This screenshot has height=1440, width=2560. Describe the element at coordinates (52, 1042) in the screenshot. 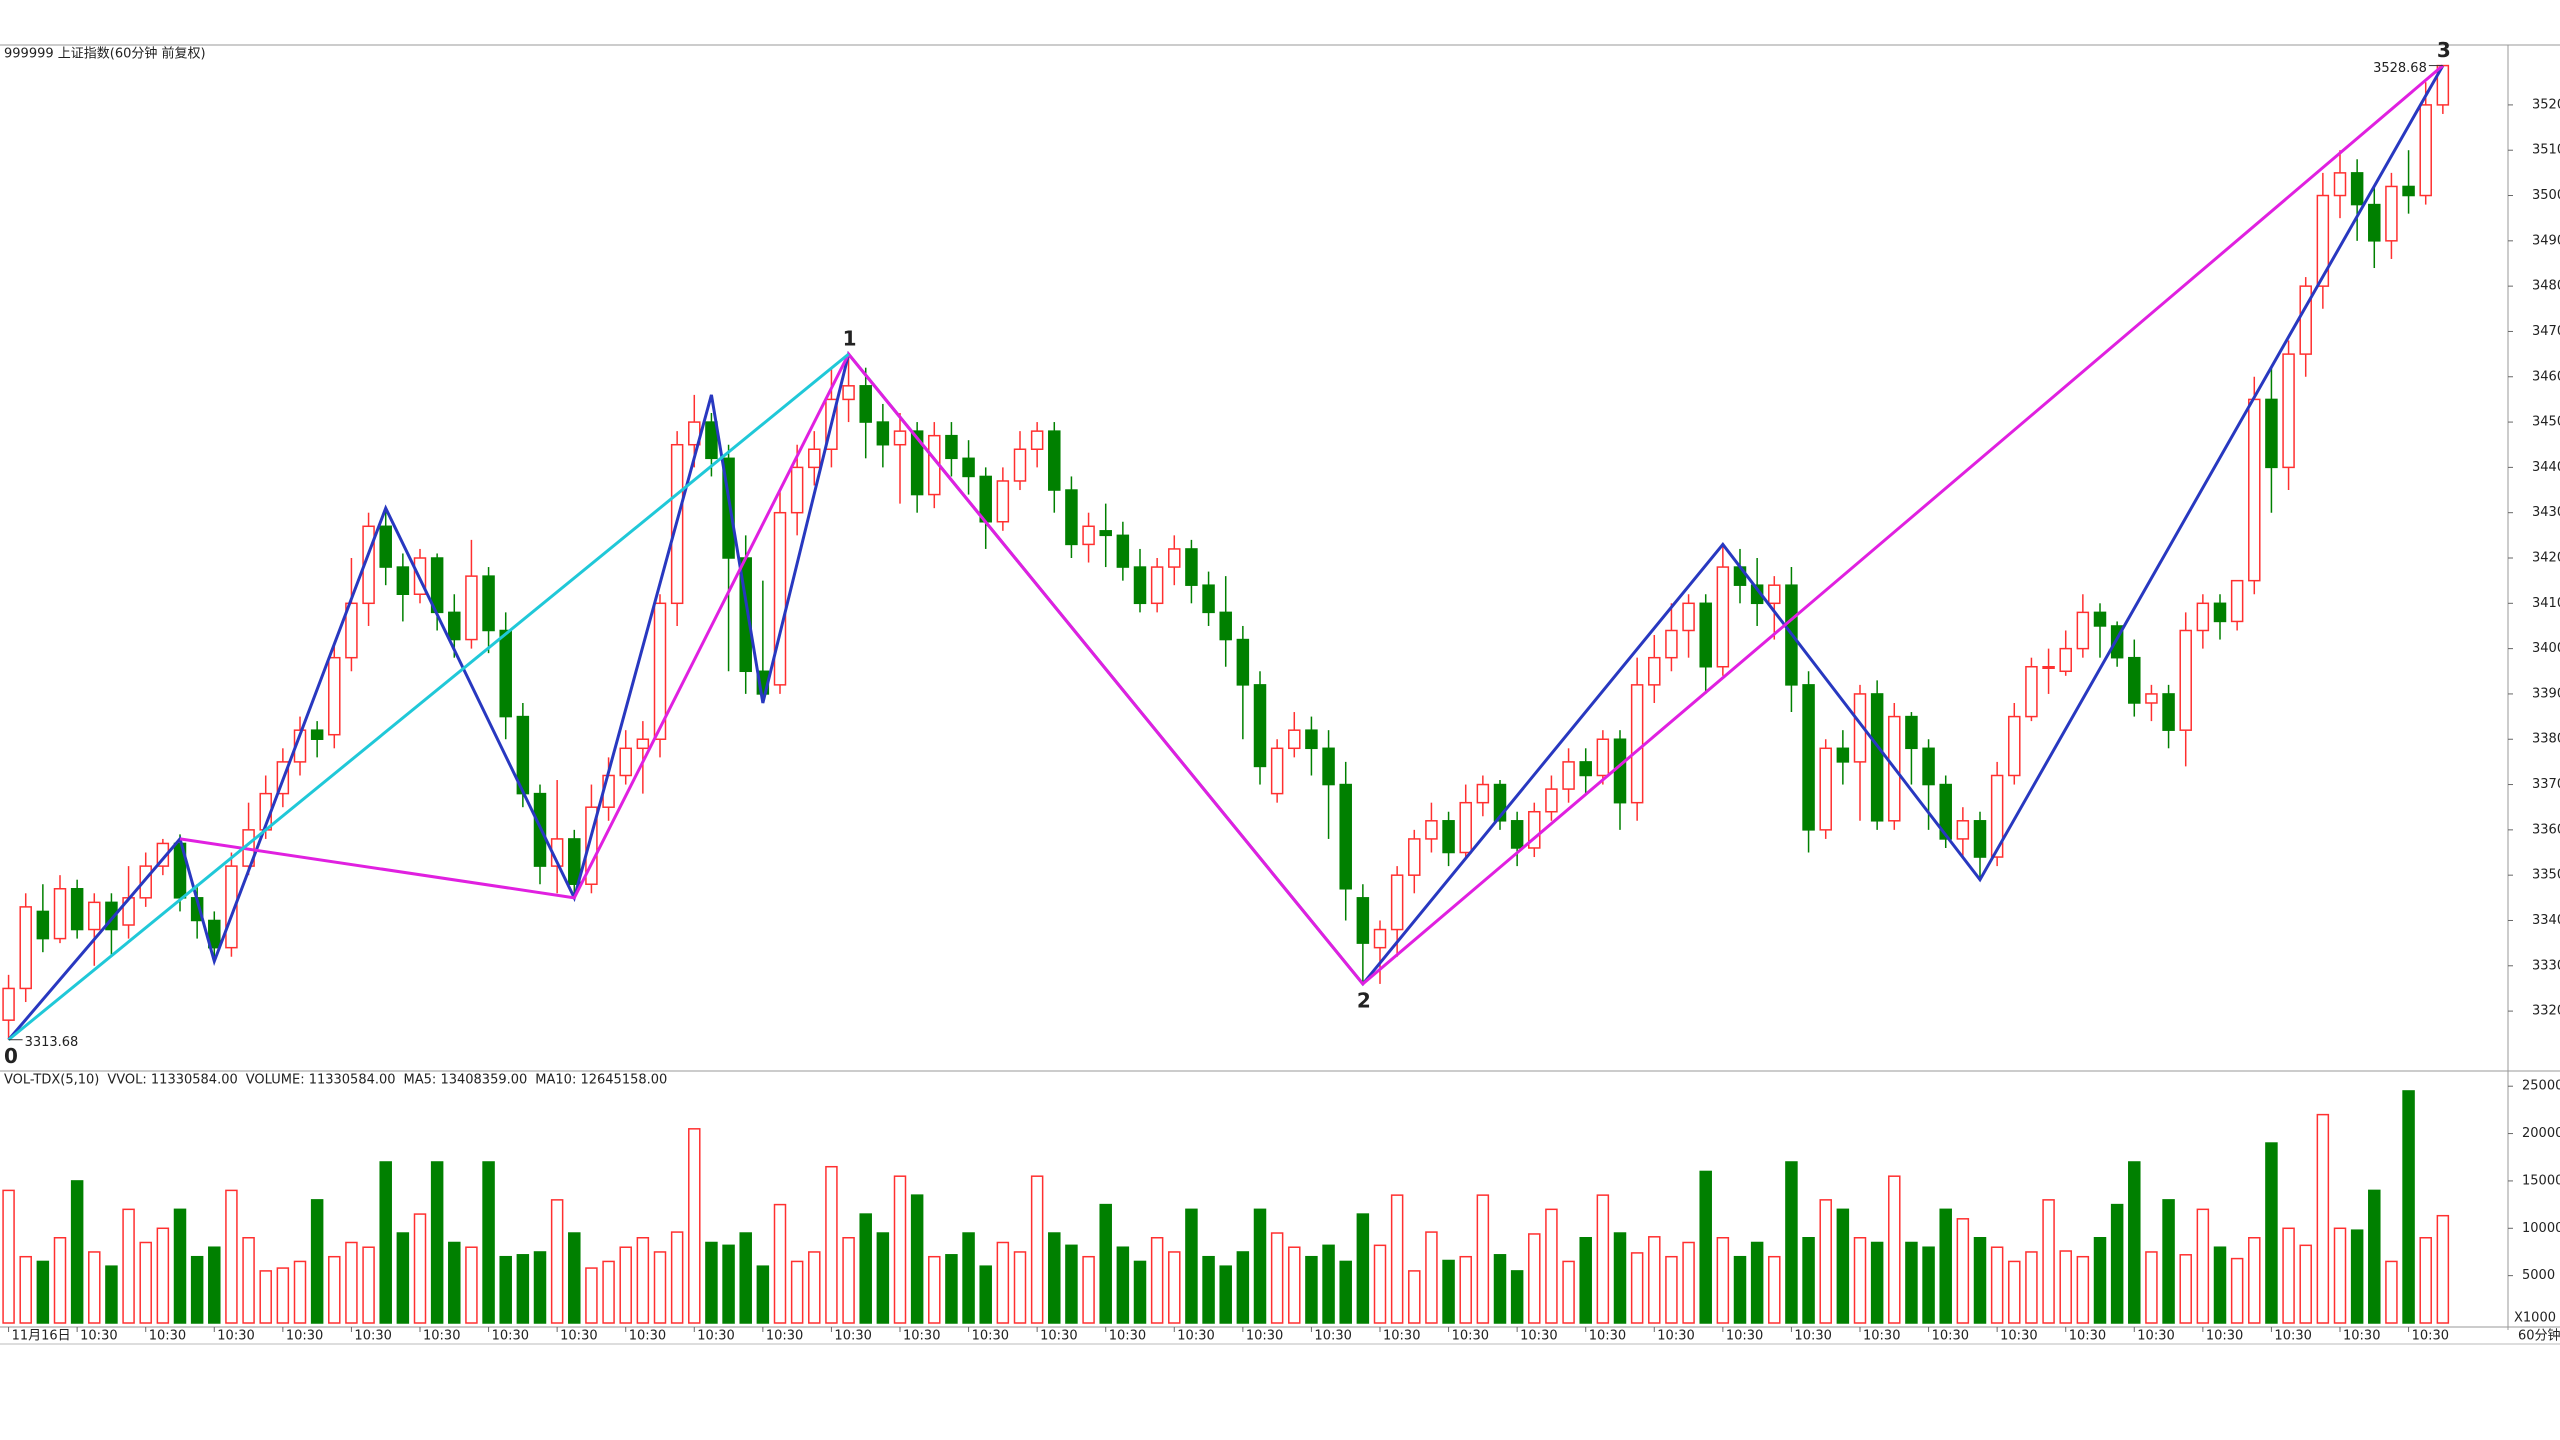

I see `price-label: 3313.68` at that location.